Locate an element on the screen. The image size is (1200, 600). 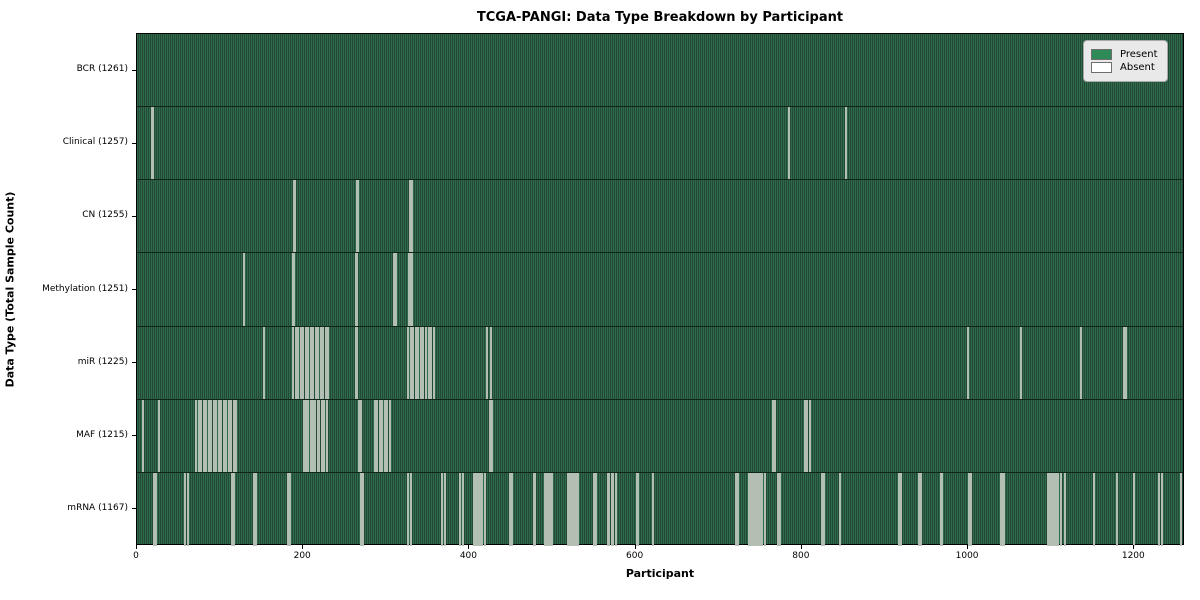
datatype-row-mrna is located at coordinates (660, 509).